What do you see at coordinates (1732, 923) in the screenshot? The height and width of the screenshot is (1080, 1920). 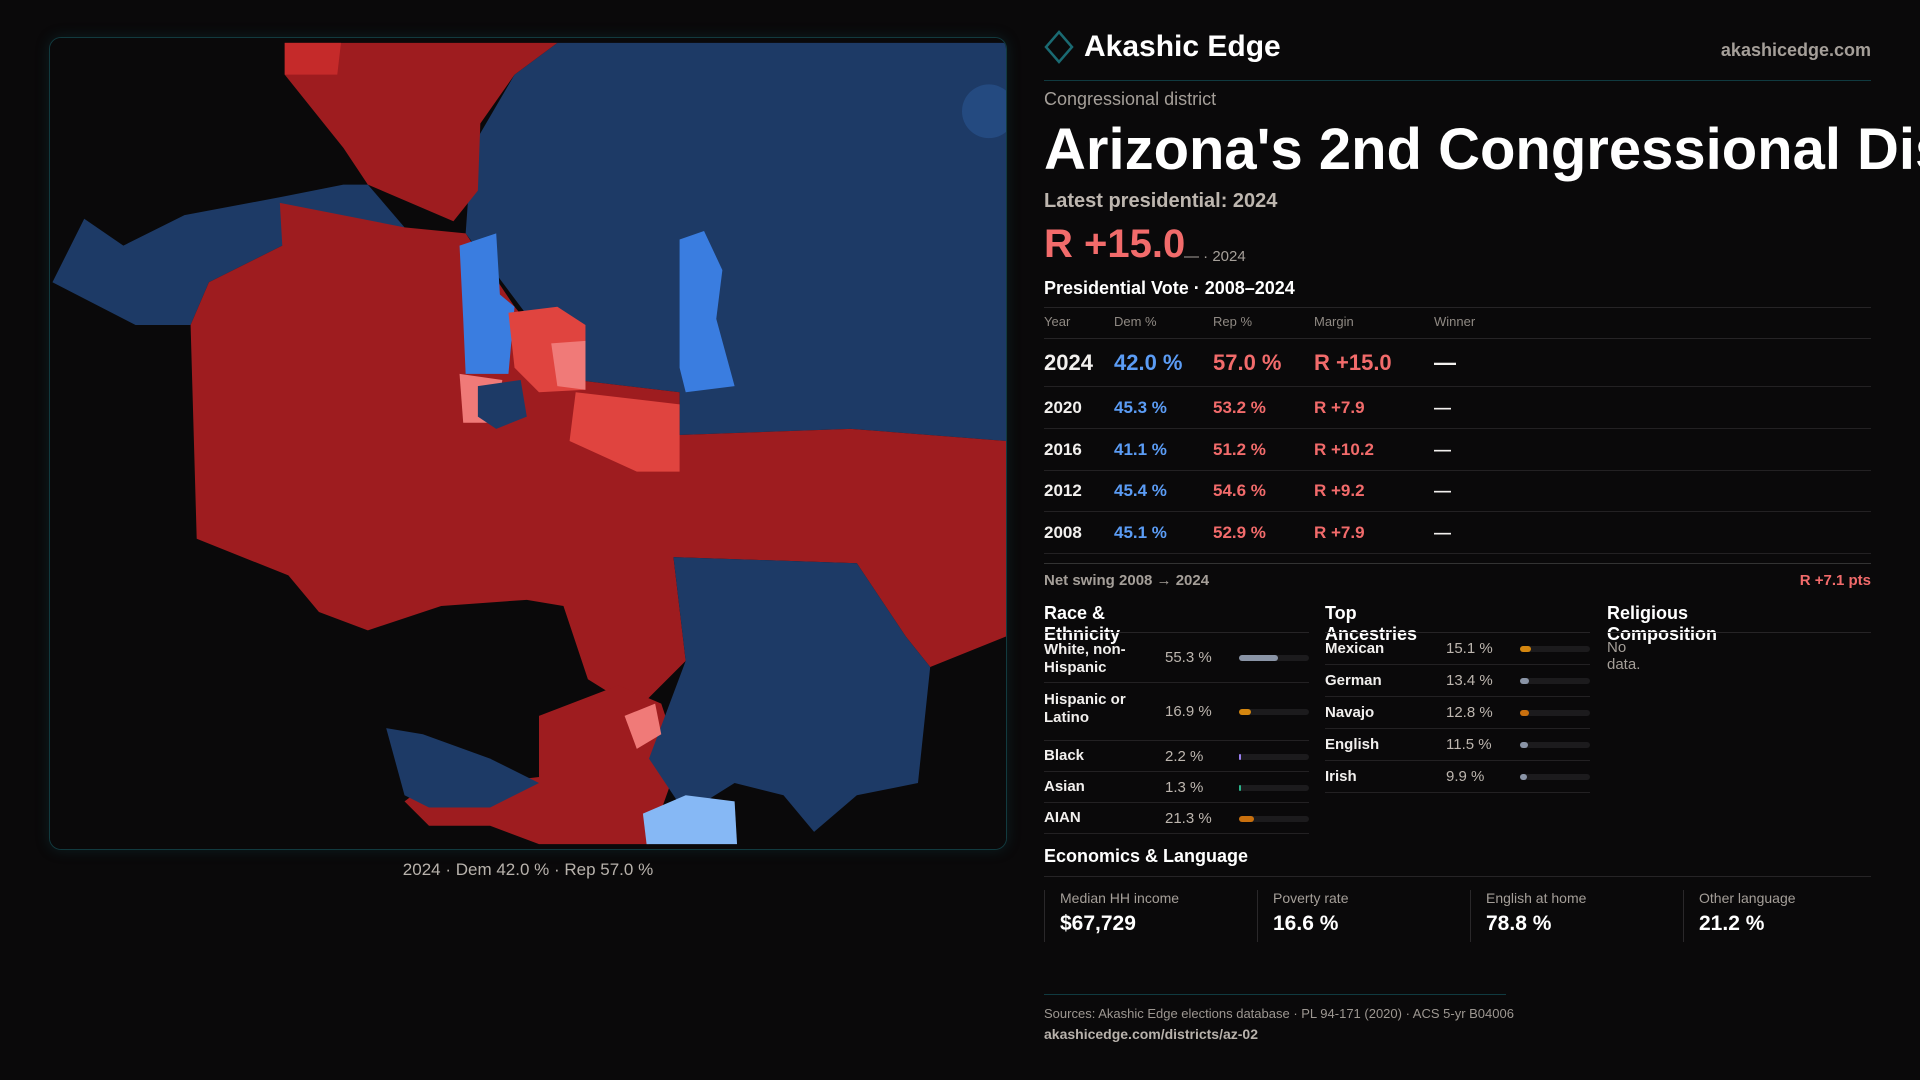 I see `econ-stat-value: 21.2 %` at bounding box center [1732, 923].